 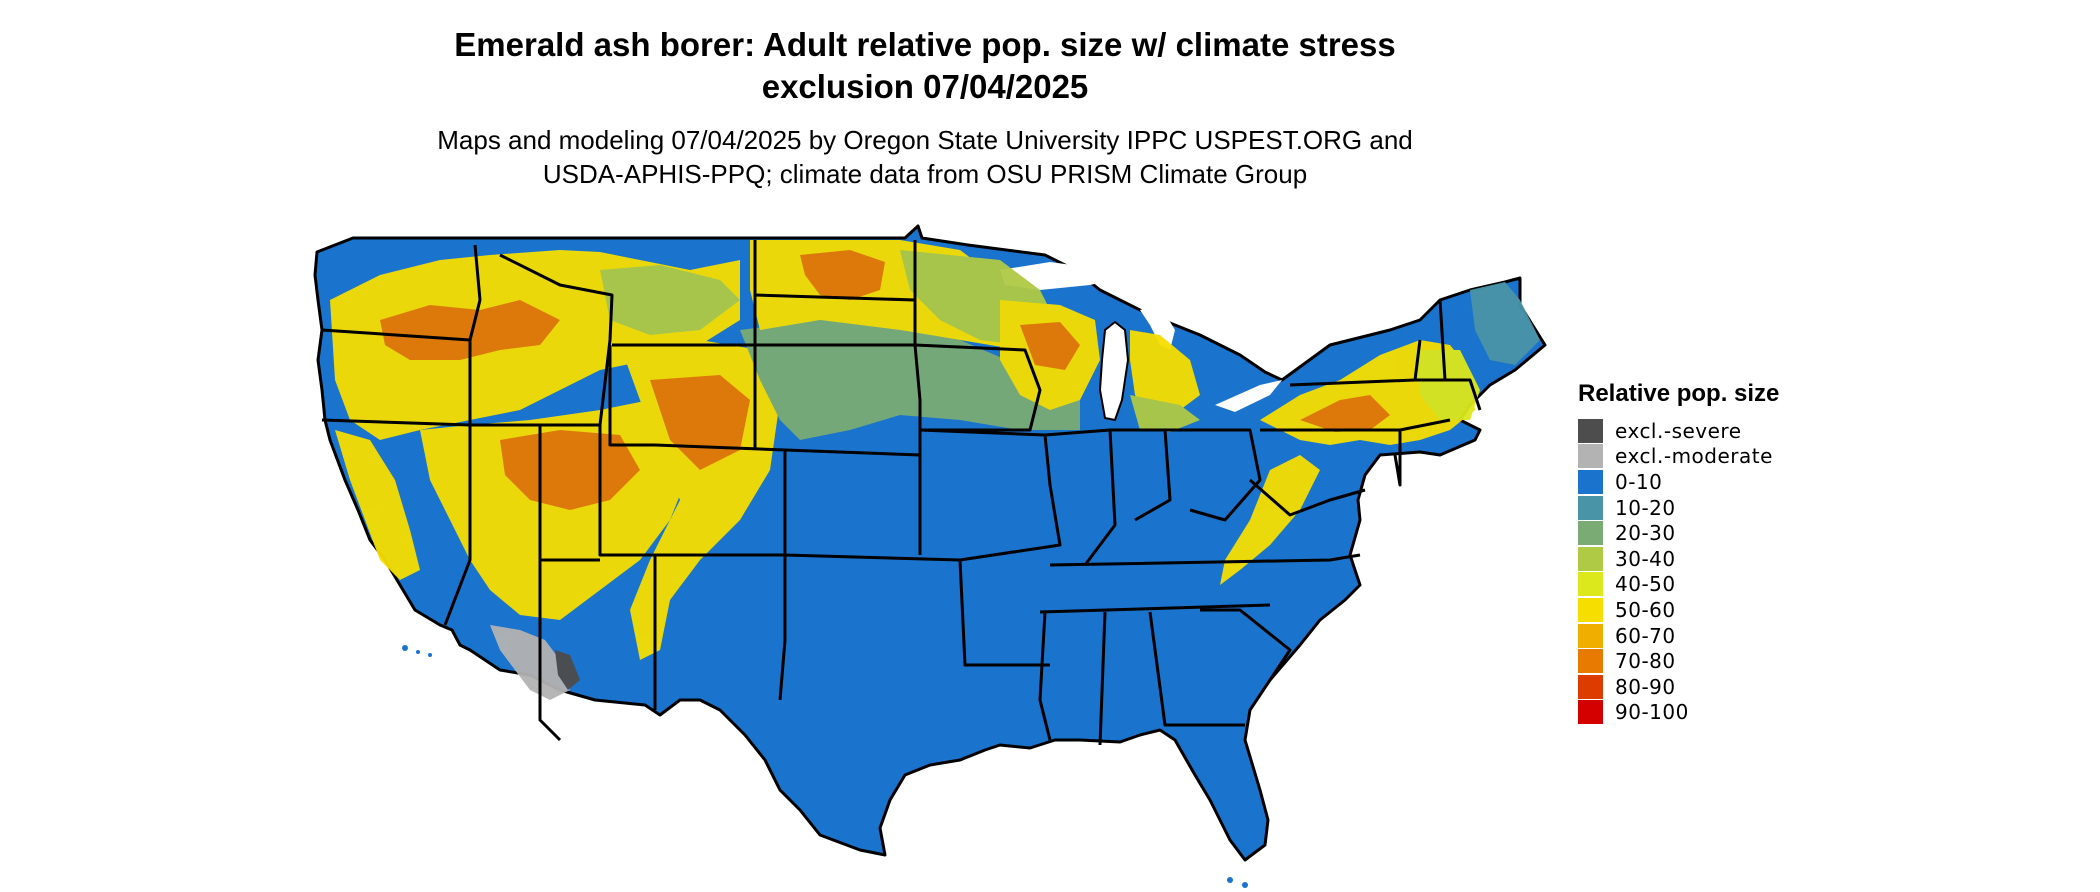 I want to click on lake-huron, so click(x=1157, y=327).